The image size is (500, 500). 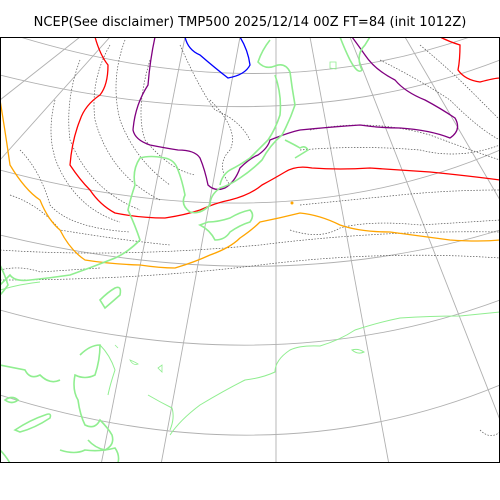 I want to click on isotherm-red-north, so click(x=469, y=60).